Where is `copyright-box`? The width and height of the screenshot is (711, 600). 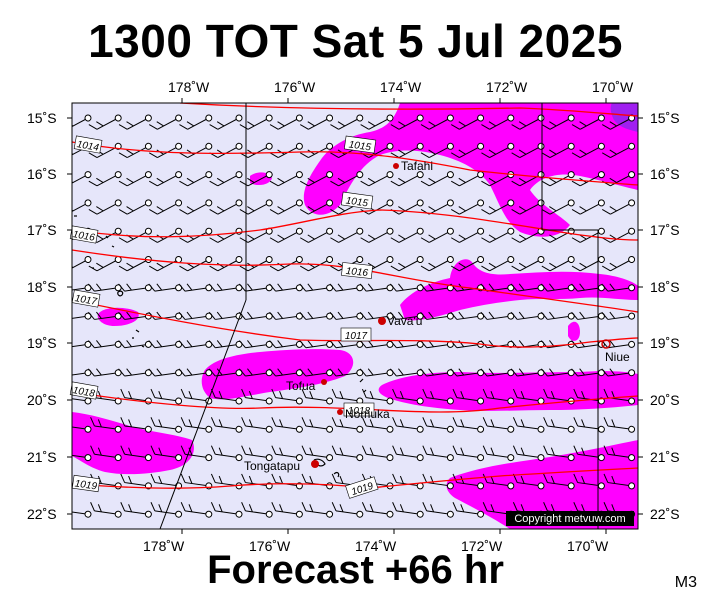
copyright-box is located at coordinates (570, 518).